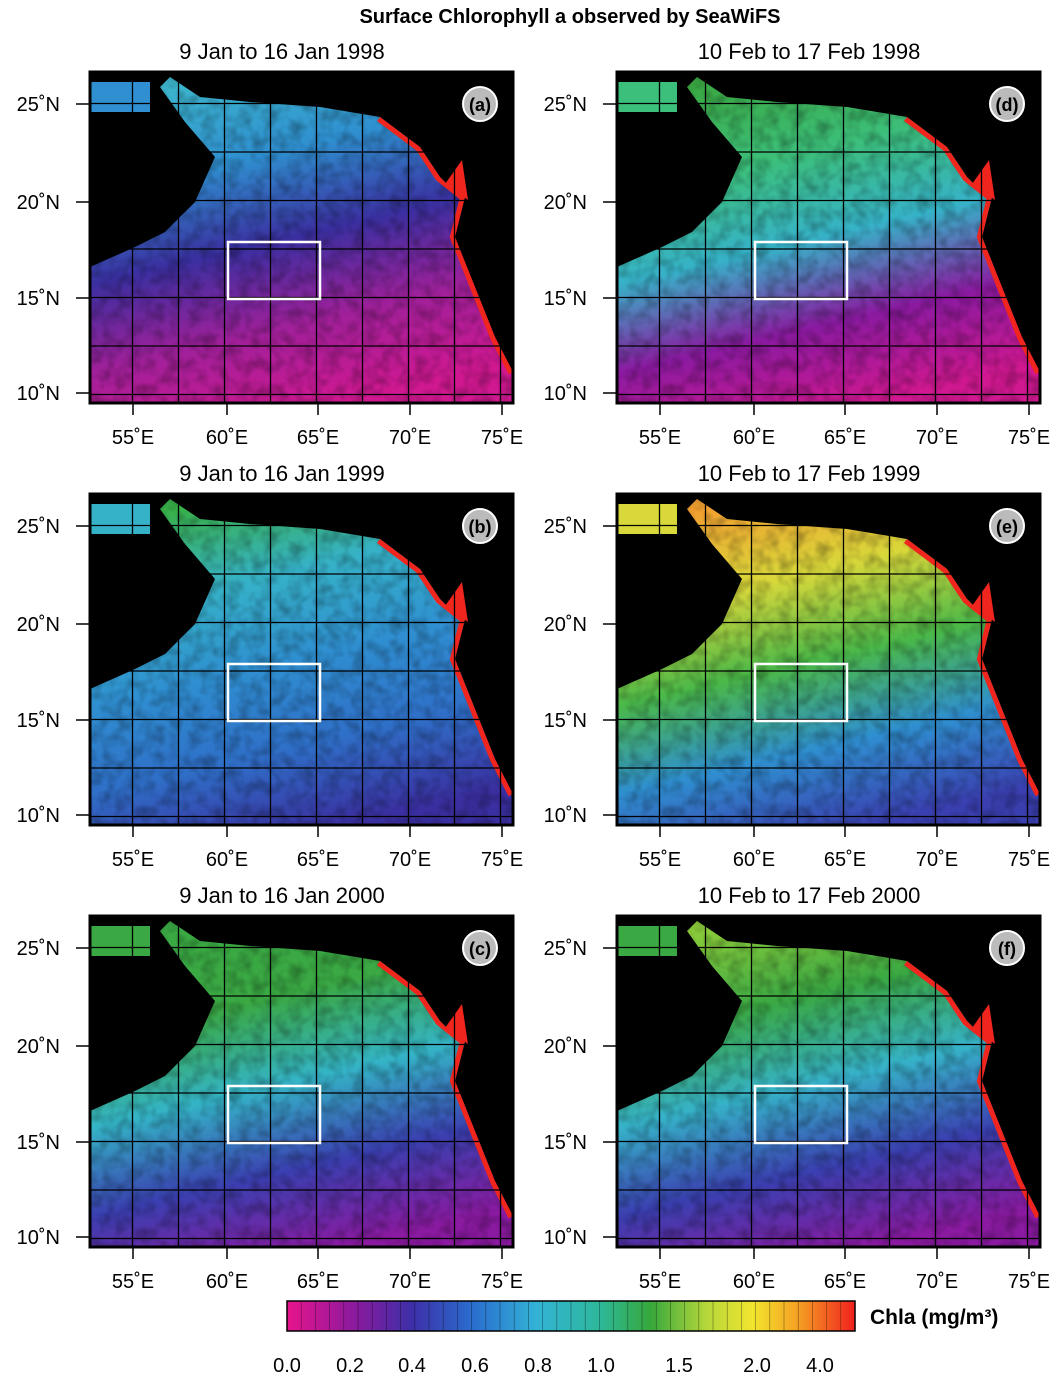 This screenshot has width=1054, height=1380. What do you see at coordinates (679, 1365) in the screenshot?
I see `colorbar-tick-label: 1.5` at bounding box center [679, 1365].